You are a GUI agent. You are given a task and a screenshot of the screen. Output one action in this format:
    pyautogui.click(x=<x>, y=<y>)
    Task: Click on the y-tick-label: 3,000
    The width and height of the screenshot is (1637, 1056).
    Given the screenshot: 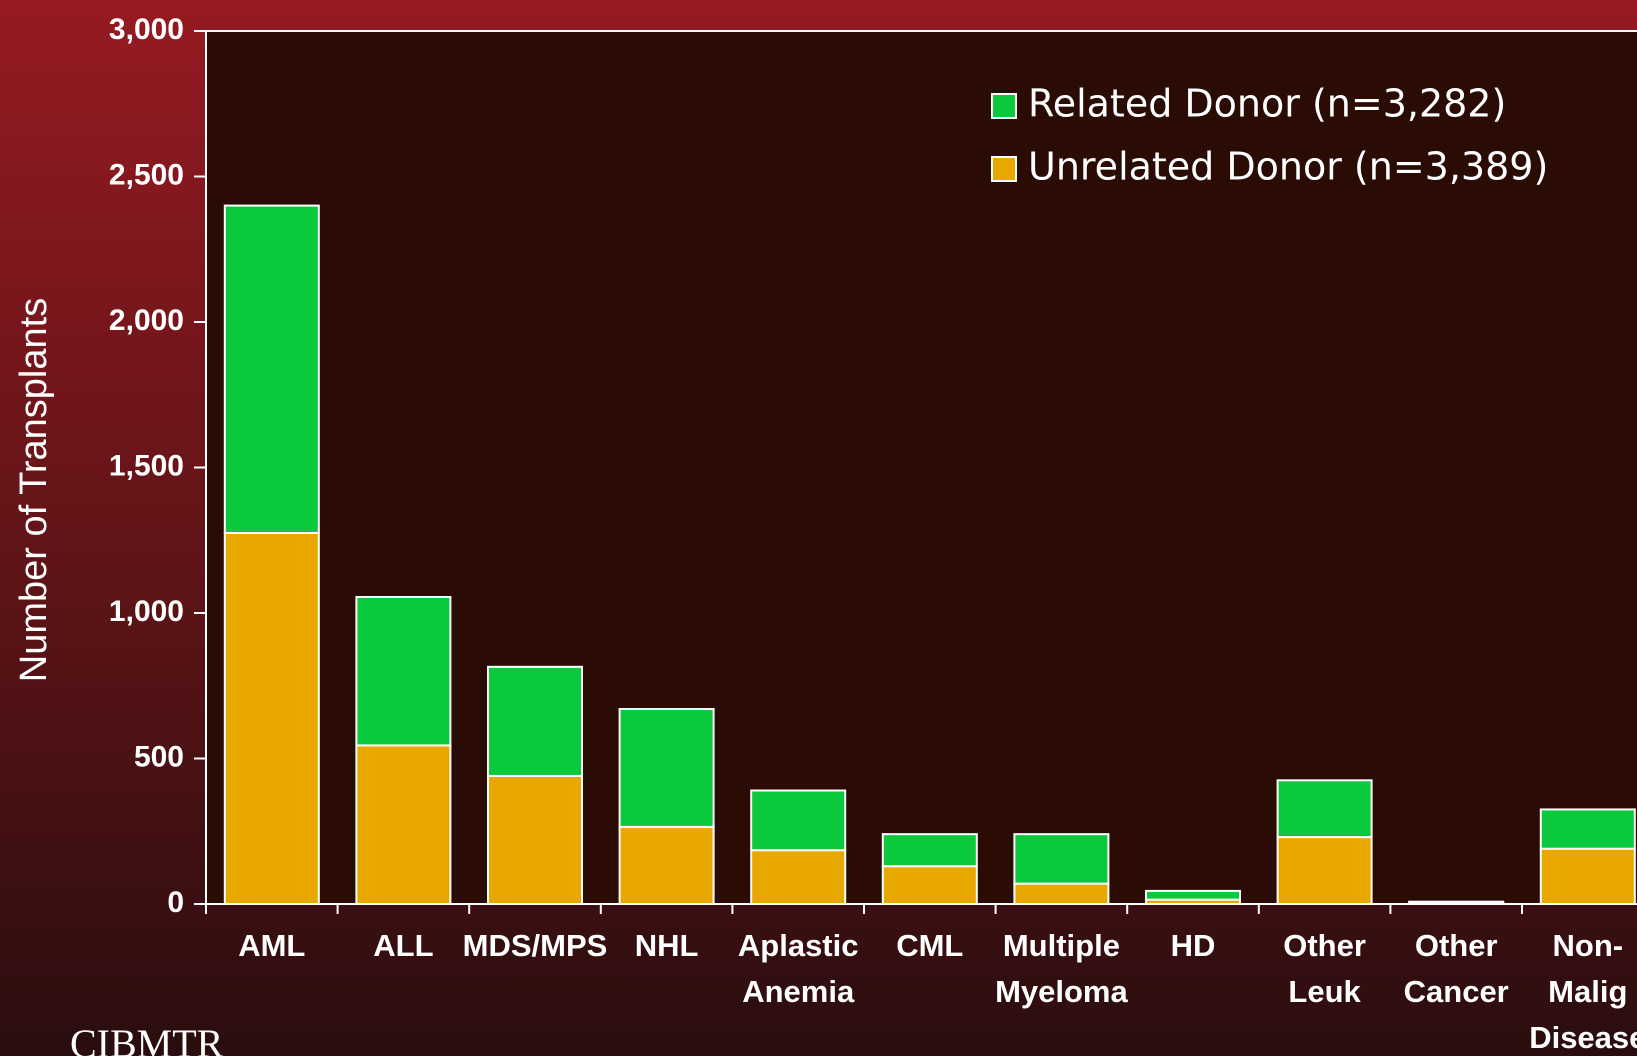 What is the action you would take?
    pyautogui.click(x=146, y=29)
    